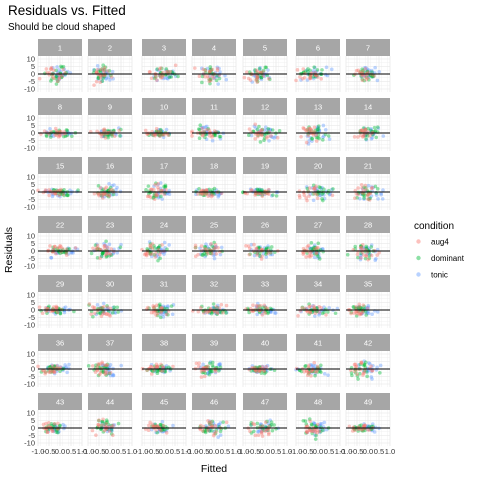 Image resolution: width=480 pixels, height=480 pixels. What do you see at coordinates (60, 284) in the screenshot?
I see `facet-label: 29` at bounding box center [60, 284].